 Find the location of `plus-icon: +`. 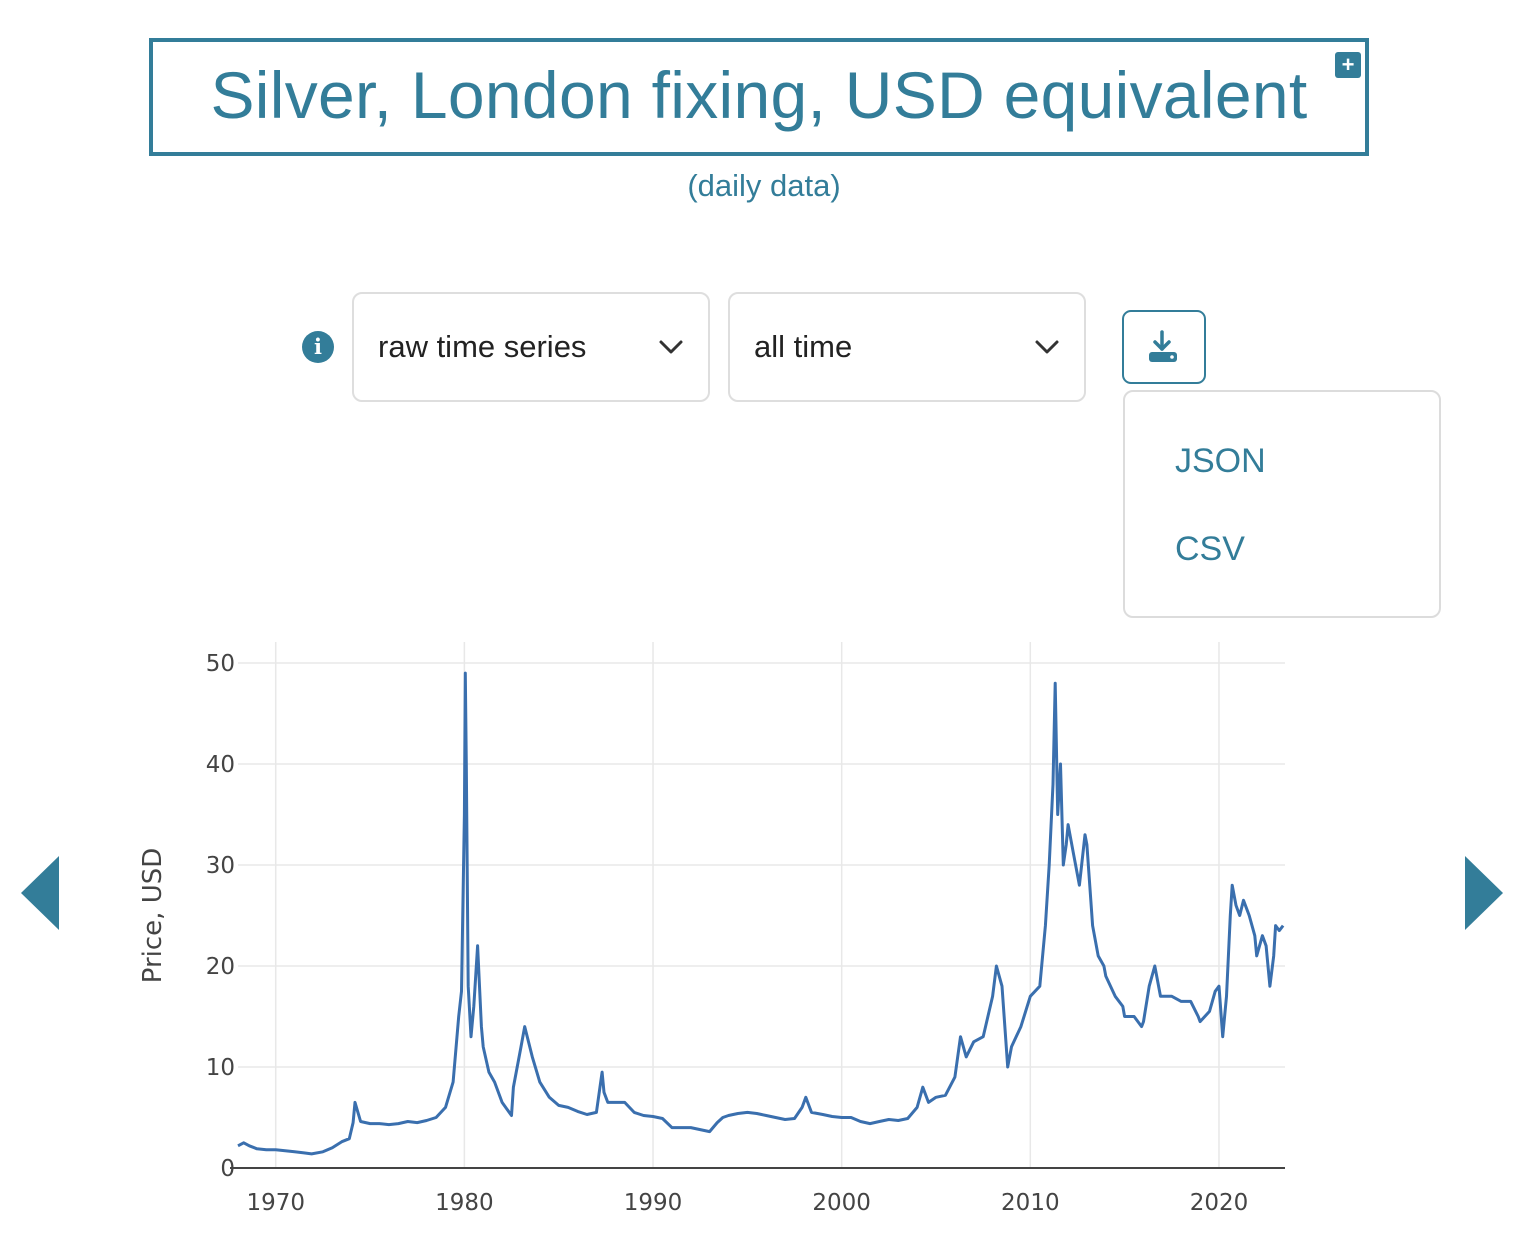

plus-icon: + is located at coordinates (1348, 65).